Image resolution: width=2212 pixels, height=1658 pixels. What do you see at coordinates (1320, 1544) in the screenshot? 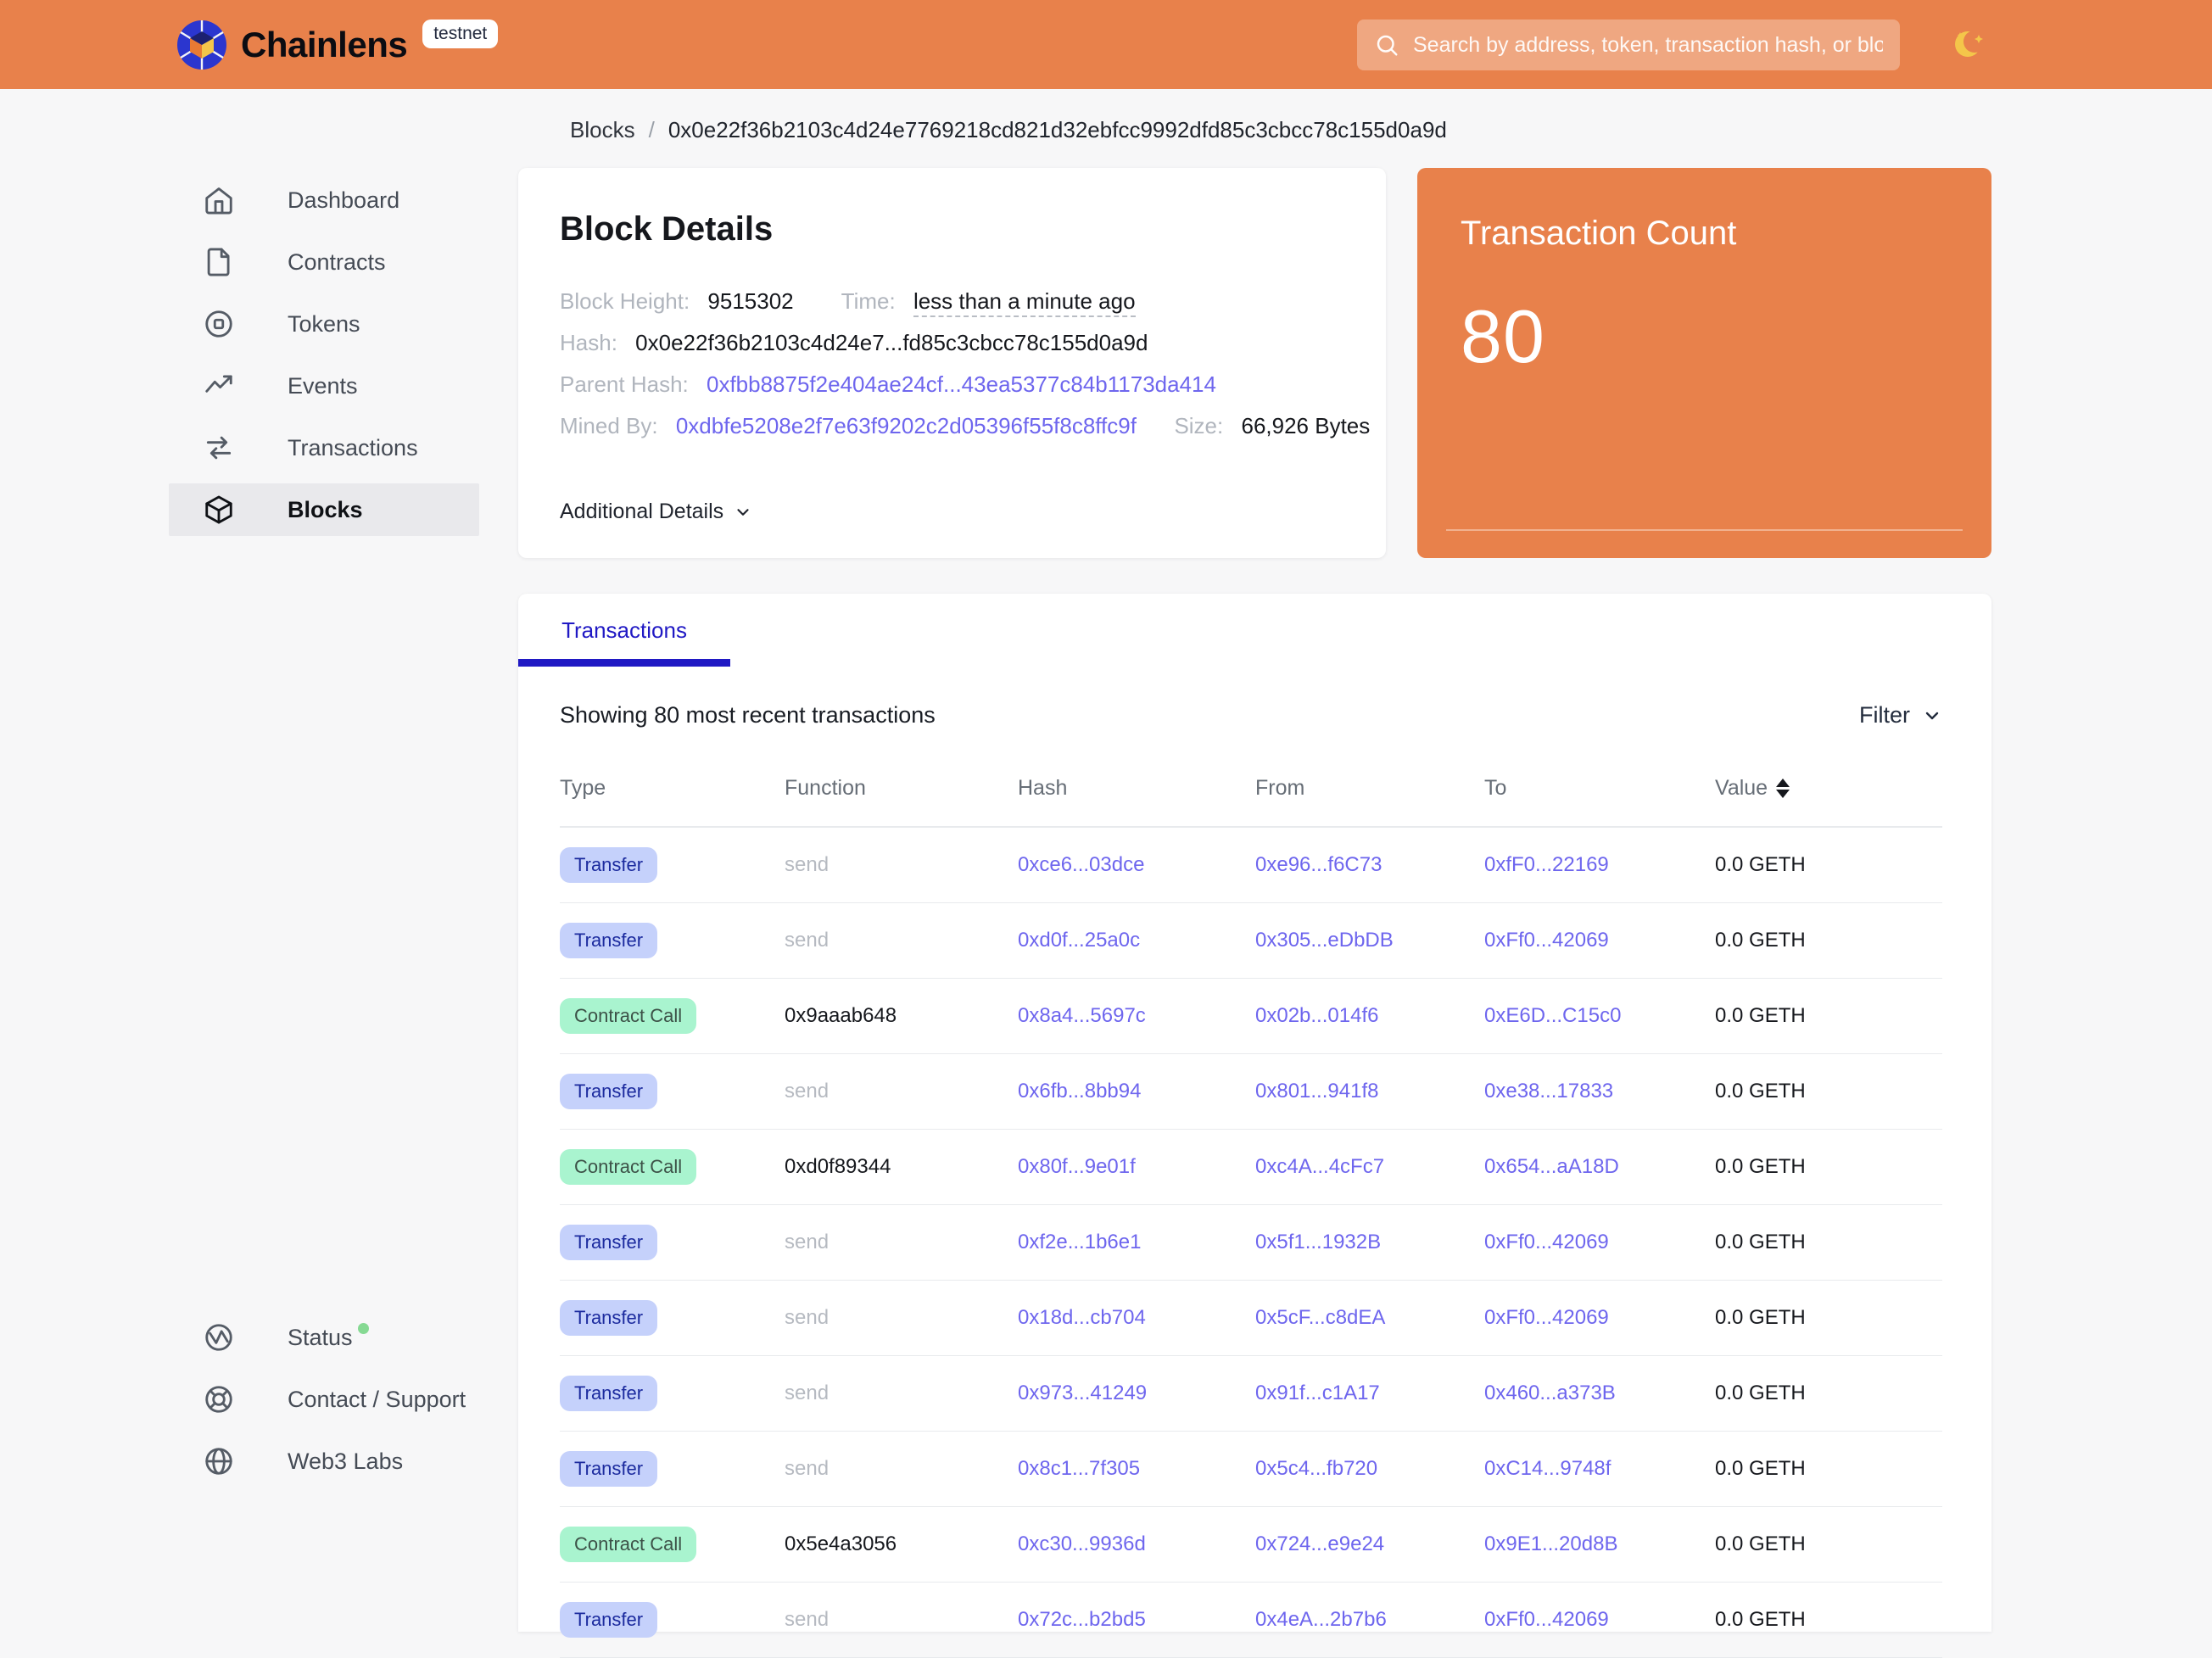
I see `tx-from-link: 0x724...e9e24` at bounding box center [1320, 1544].